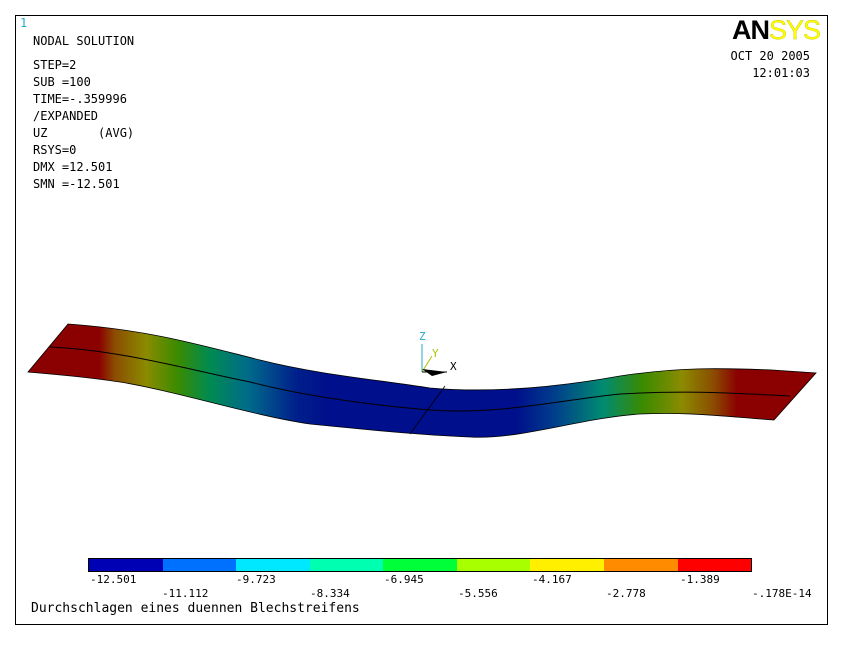  What do you see at coordinates (84, 41) in the screenshot?
I see `result-title: NODAL SOLUTION` at bounding box center [84, 41].